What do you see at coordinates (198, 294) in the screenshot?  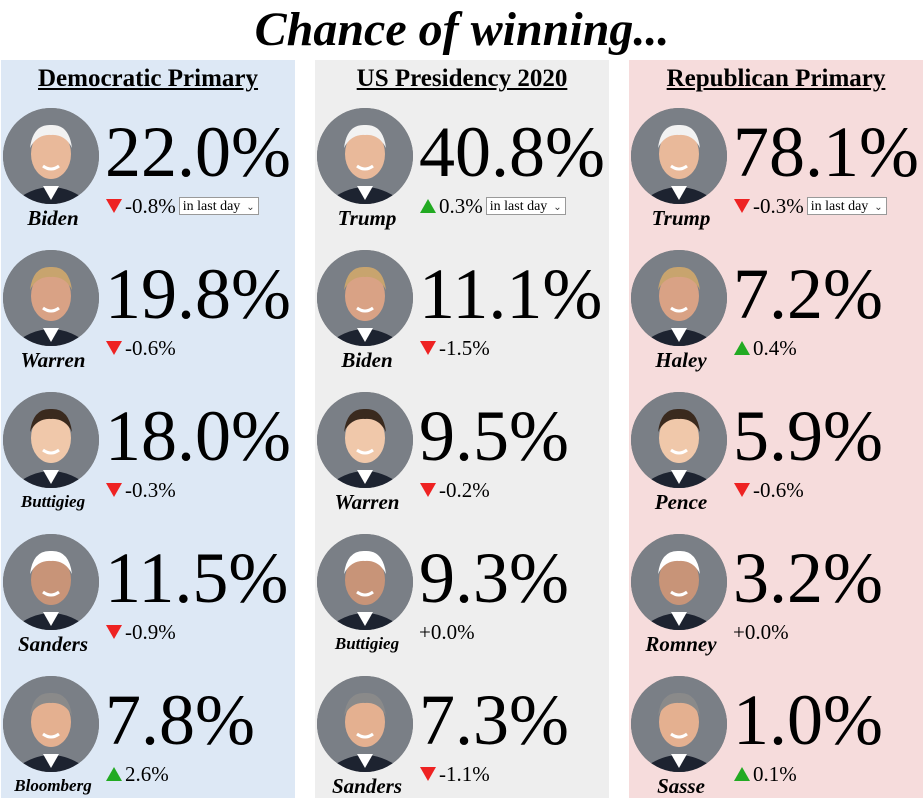 I see `win-percentage: 19.8%` at bounding box center [198, 294].